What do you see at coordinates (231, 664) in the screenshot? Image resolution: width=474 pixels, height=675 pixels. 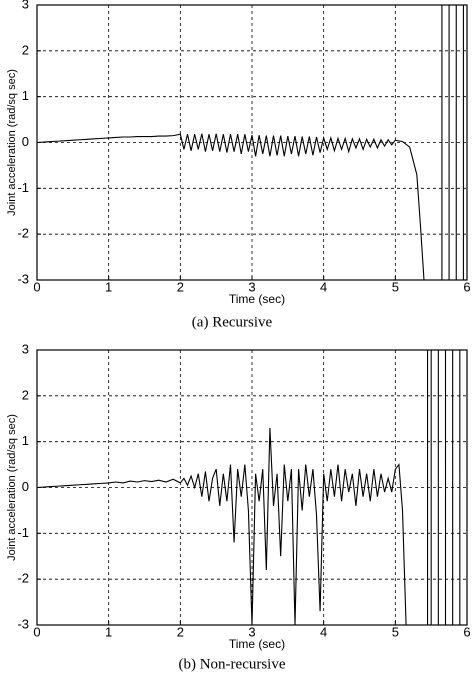 I see `caption: (b) Non-recursive` at bounding box center [231, 664].